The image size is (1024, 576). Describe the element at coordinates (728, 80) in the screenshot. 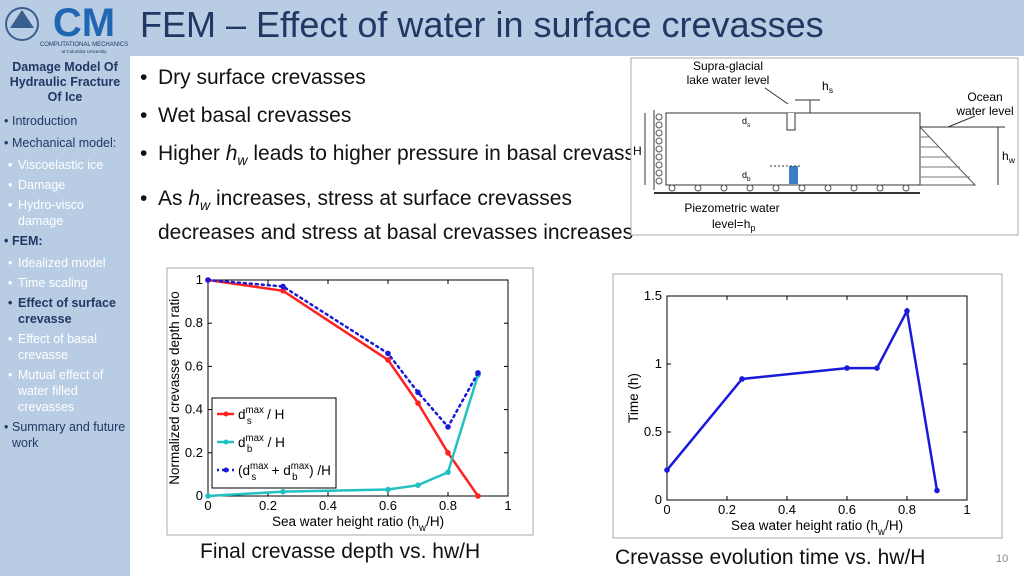

I see `diagram-label: lake water level` at that location.